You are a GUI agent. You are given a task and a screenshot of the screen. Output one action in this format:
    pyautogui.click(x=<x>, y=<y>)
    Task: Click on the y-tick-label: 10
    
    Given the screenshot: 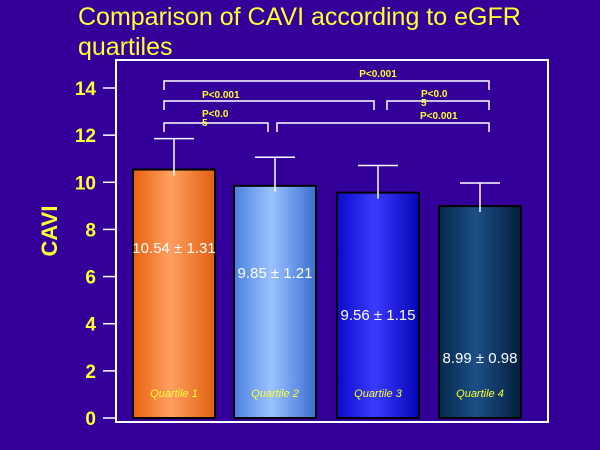 What is the action you would take?
    pyautogui.click(x=85, y=183)
    